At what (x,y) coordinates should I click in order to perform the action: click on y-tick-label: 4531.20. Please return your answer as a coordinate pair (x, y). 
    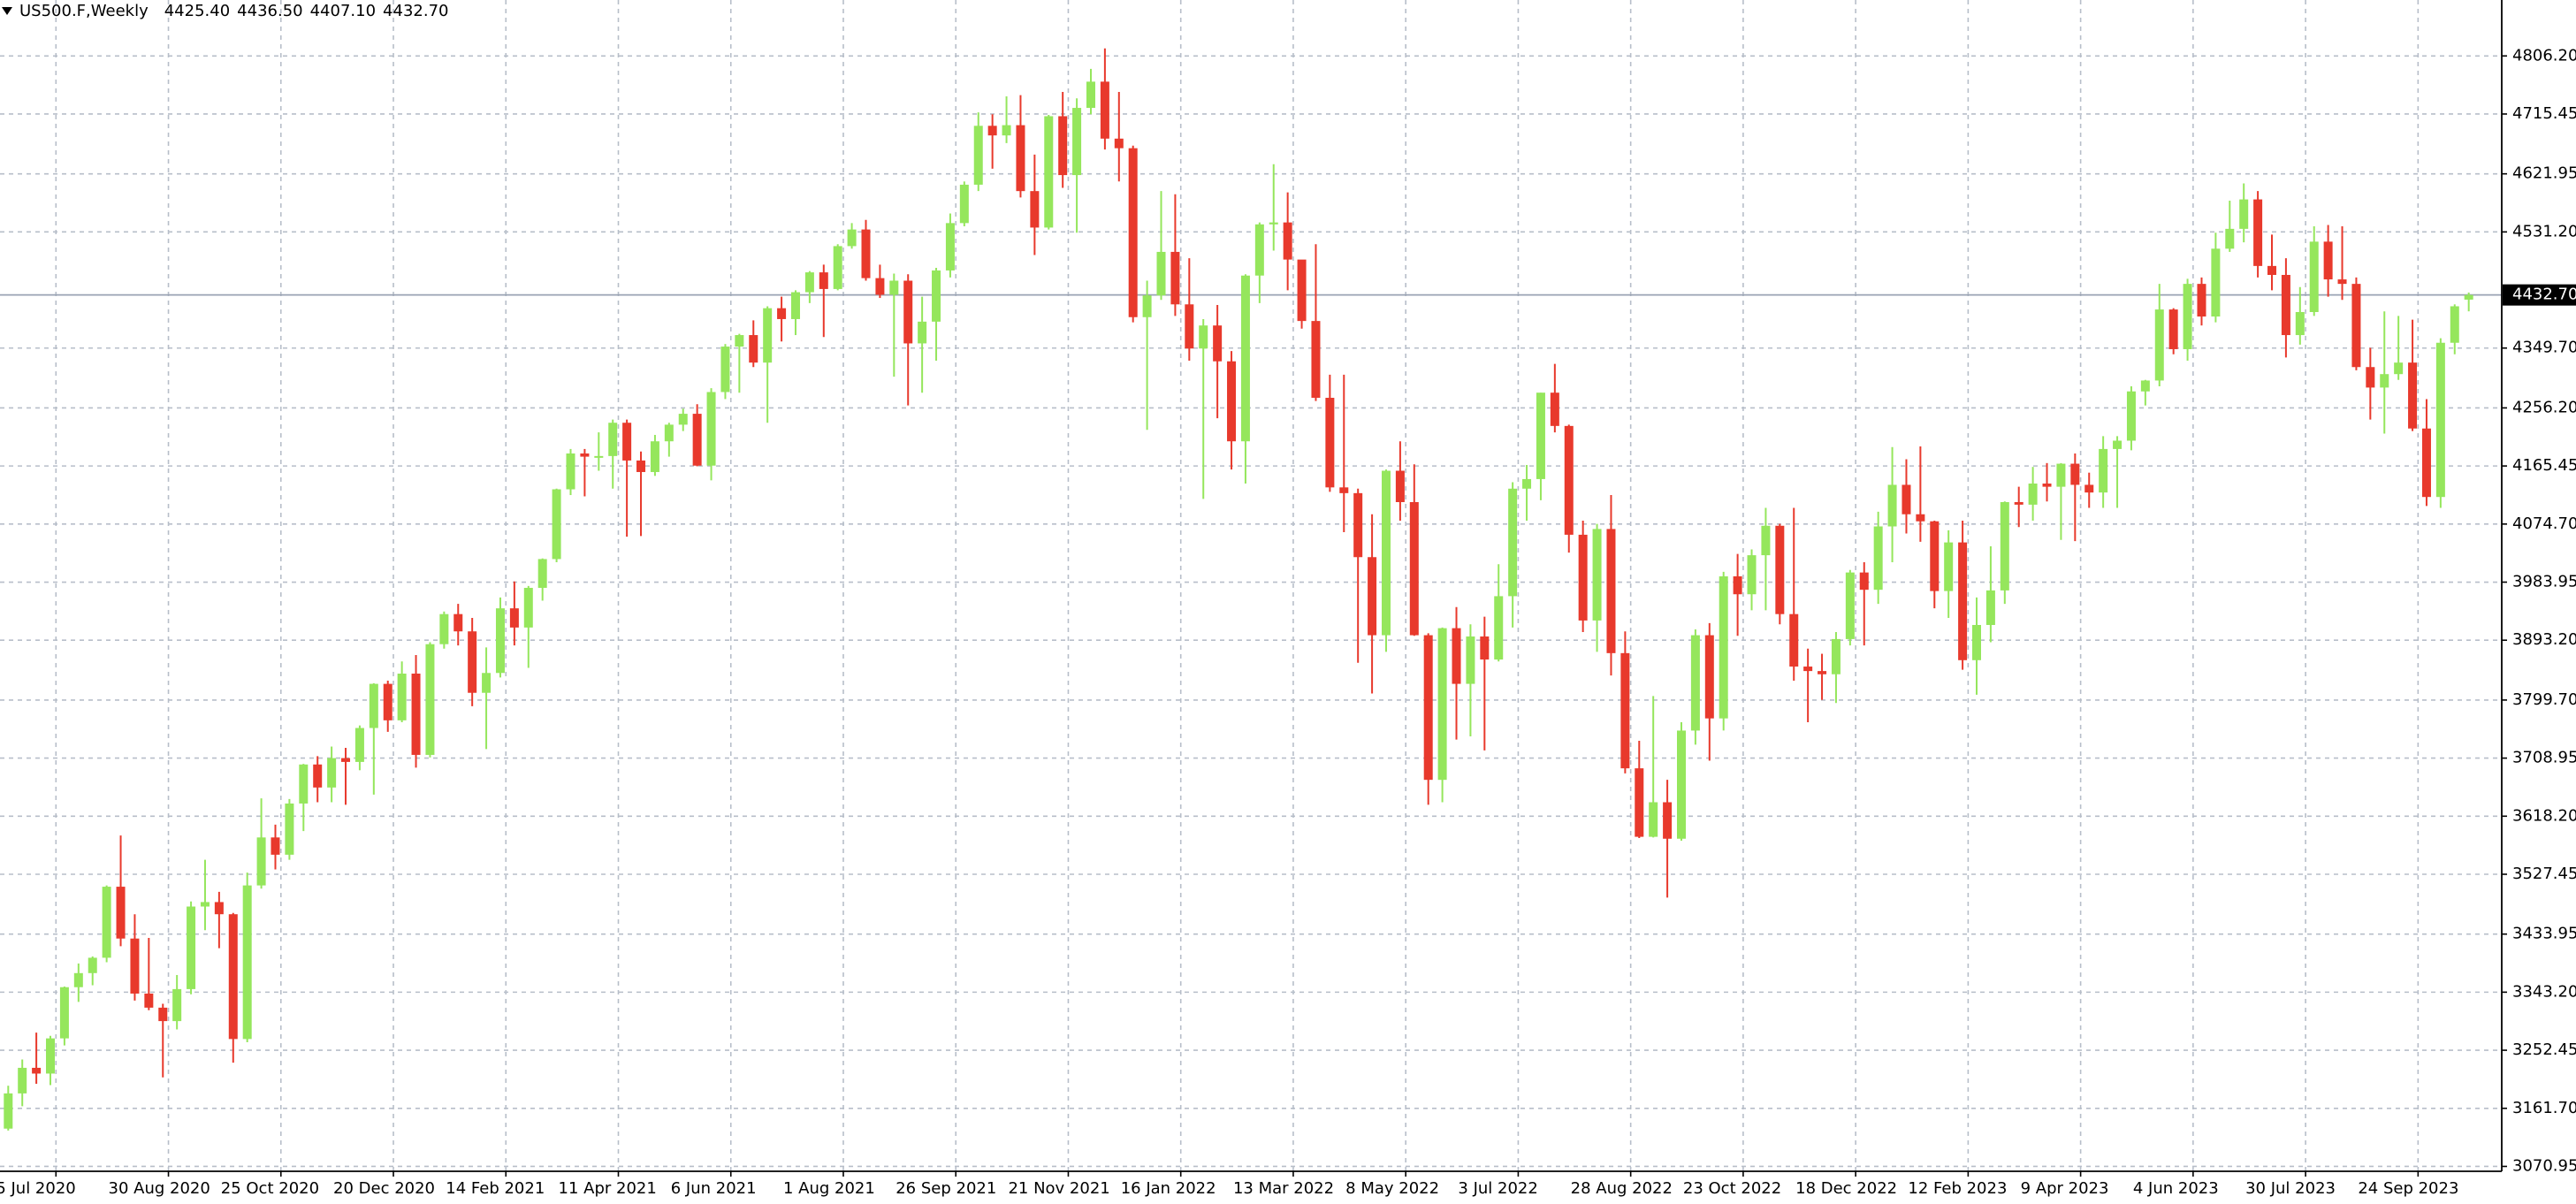
    Looking at the image, I should click on (2544, 231).